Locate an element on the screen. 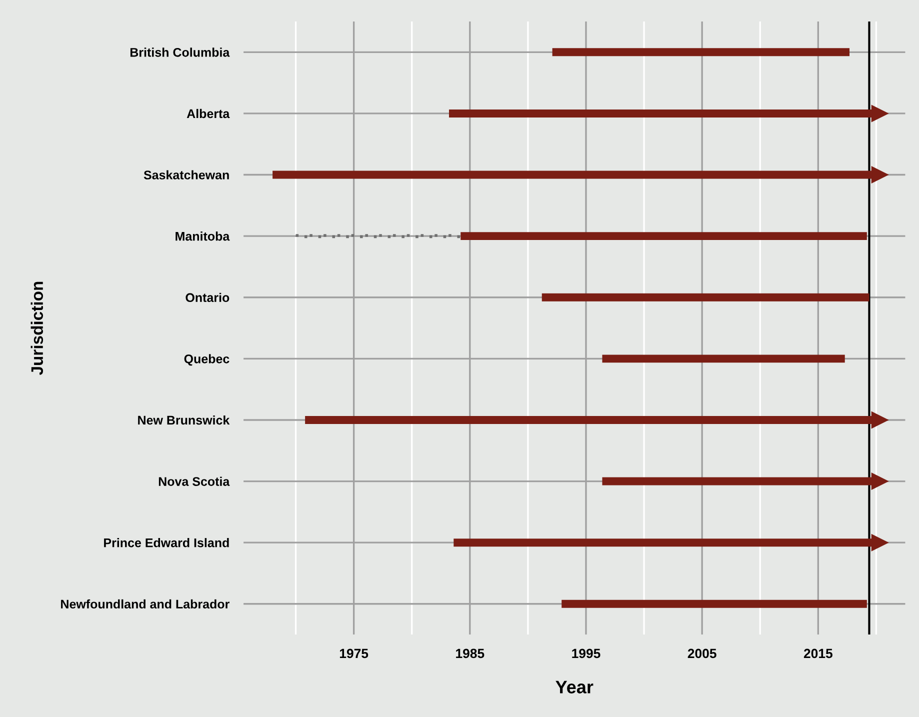  y-tick-label: British Columbia is located at coordinates (180, 52).